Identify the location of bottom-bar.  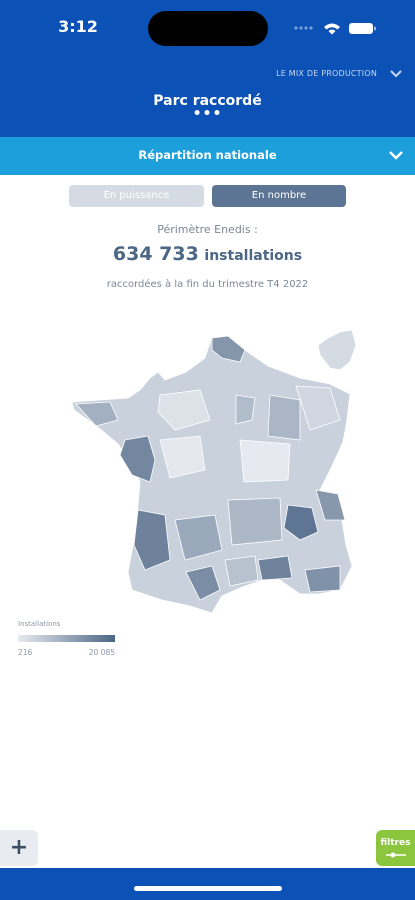
(207, 884).